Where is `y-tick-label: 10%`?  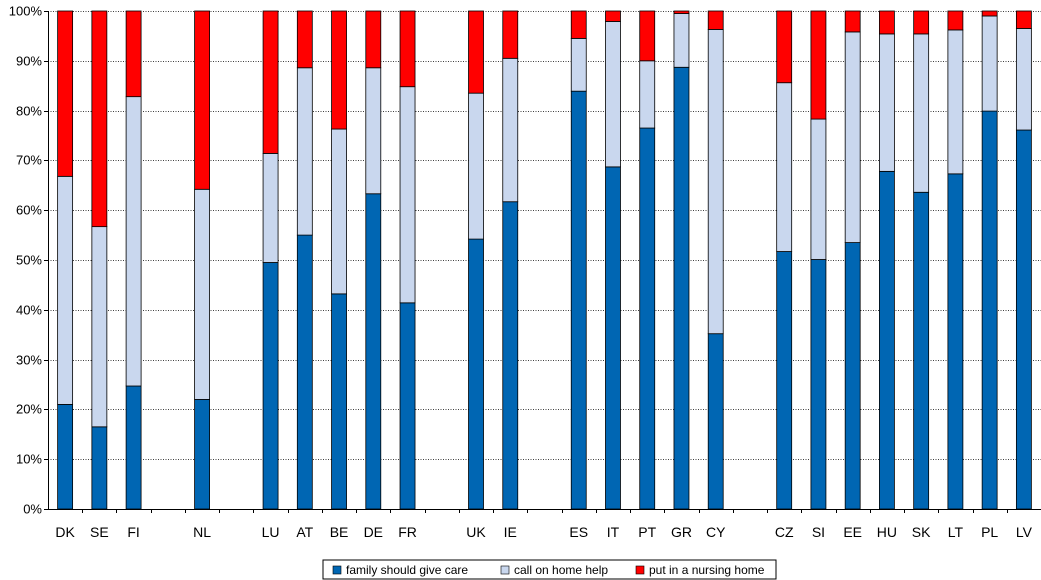
y-tick-label: 10% is located at coordinates (29, 459).